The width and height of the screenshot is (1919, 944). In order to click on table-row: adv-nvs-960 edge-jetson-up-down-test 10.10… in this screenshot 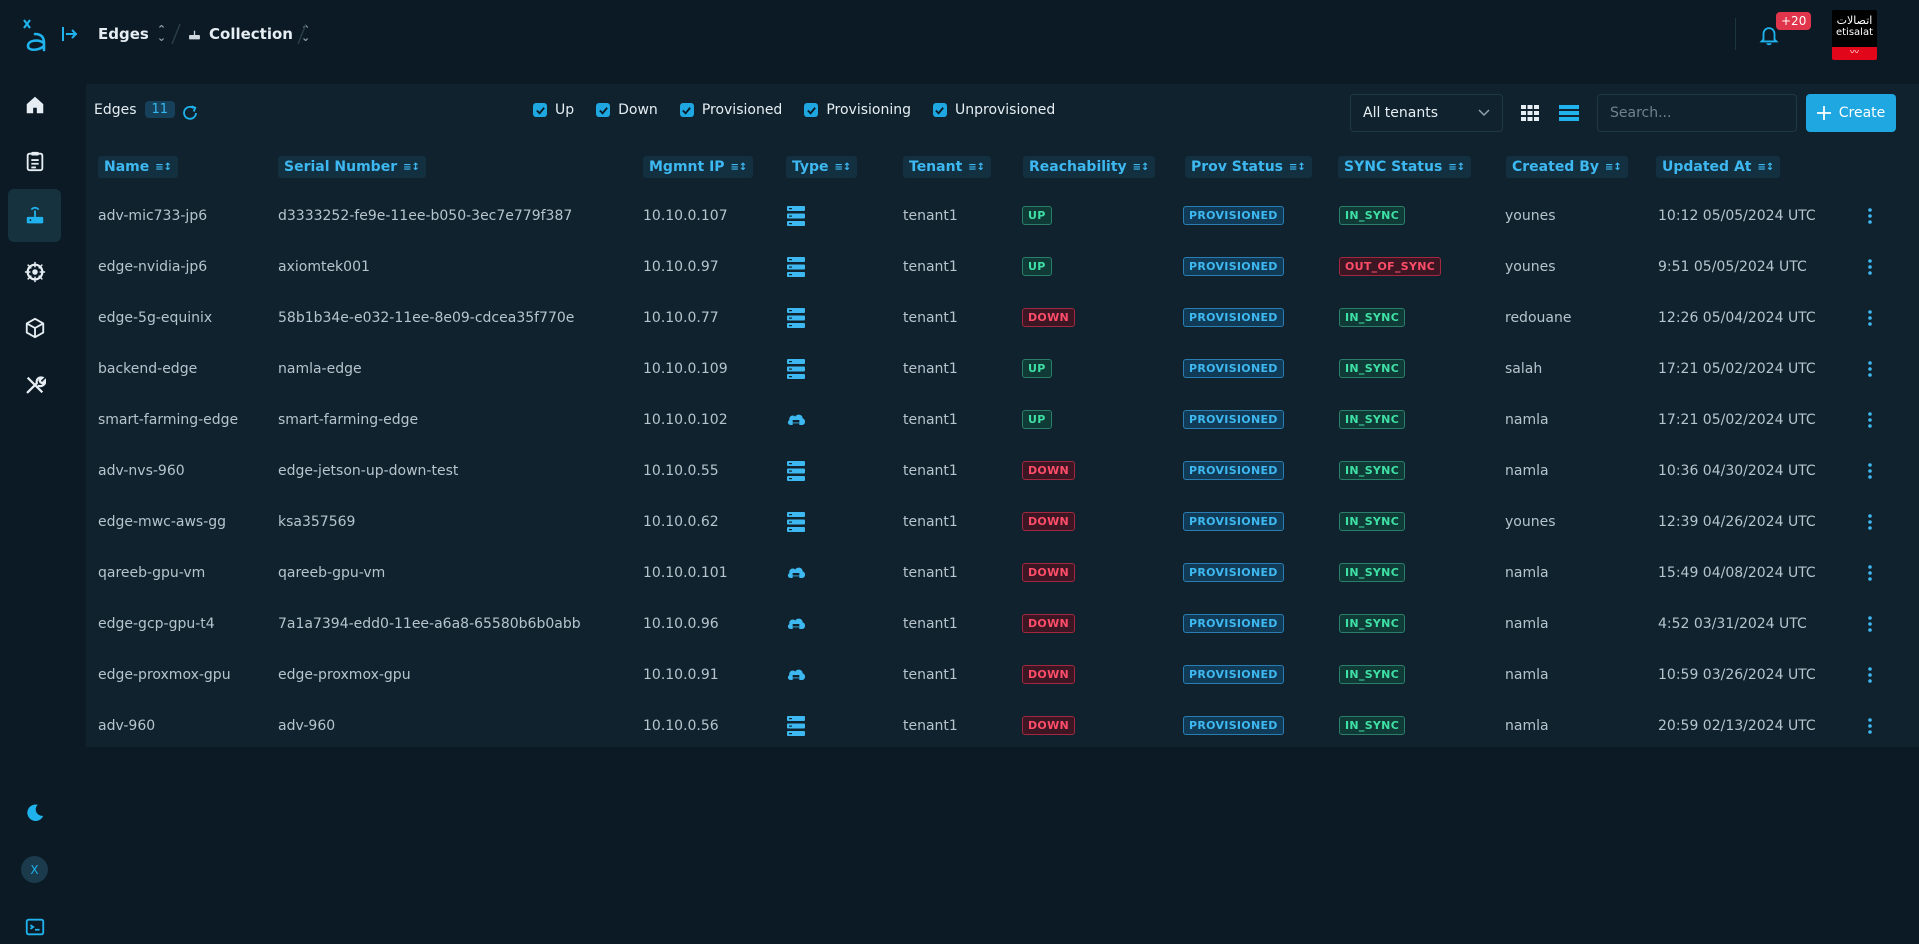, I will do `click(1002, 470)`.